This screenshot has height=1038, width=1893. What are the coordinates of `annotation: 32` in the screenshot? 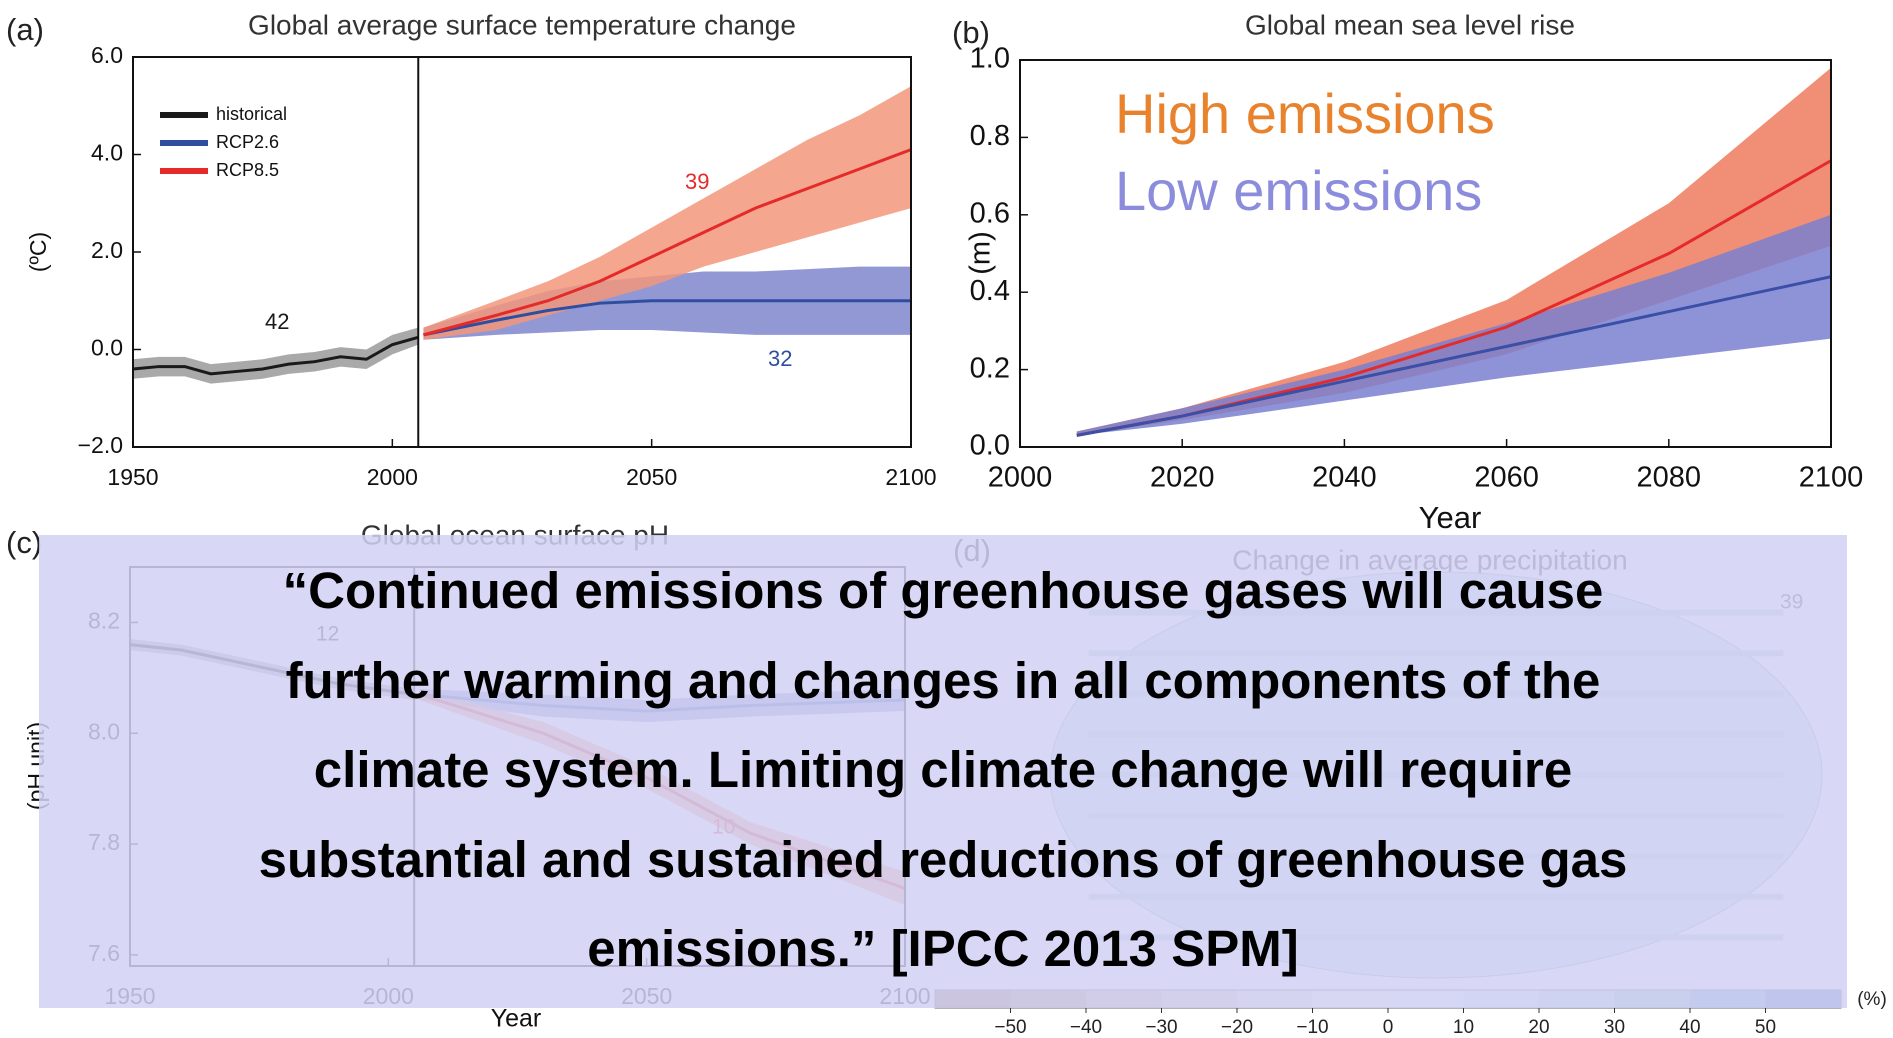 It's located at (780, 358).